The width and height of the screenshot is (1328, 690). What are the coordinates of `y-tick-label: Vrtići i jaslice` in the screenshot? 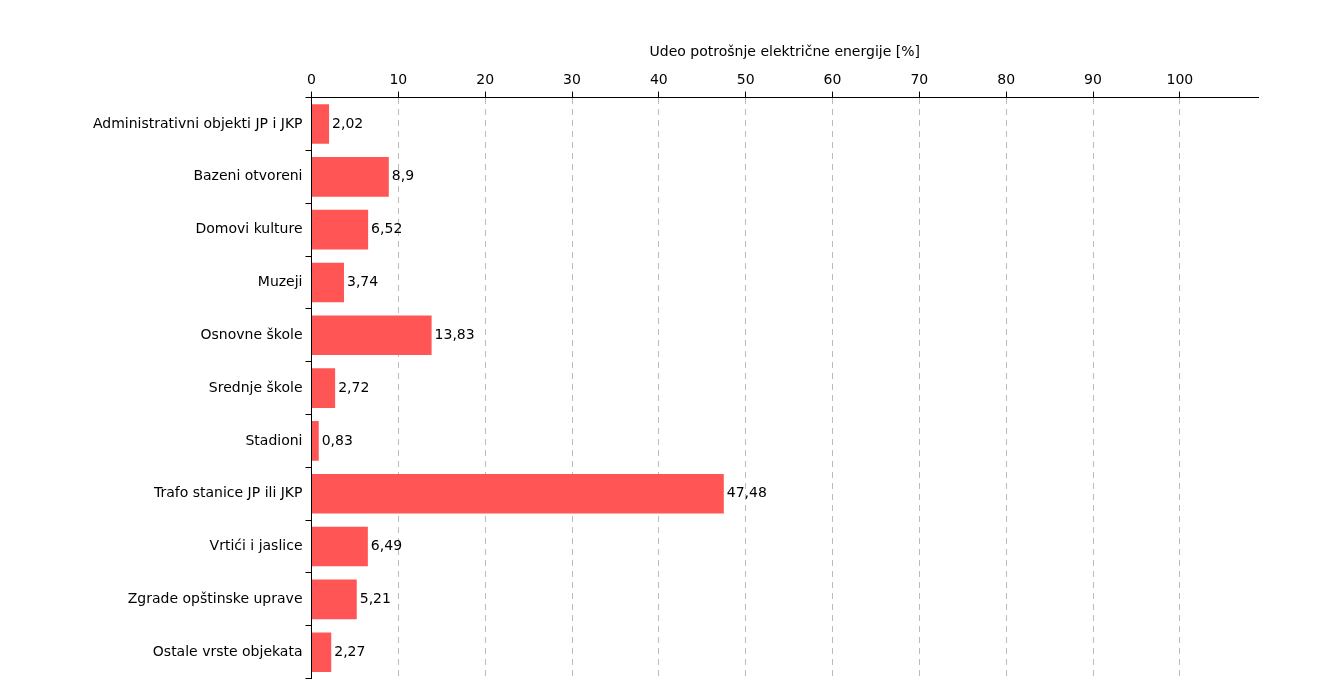 It's located at (256, 545).